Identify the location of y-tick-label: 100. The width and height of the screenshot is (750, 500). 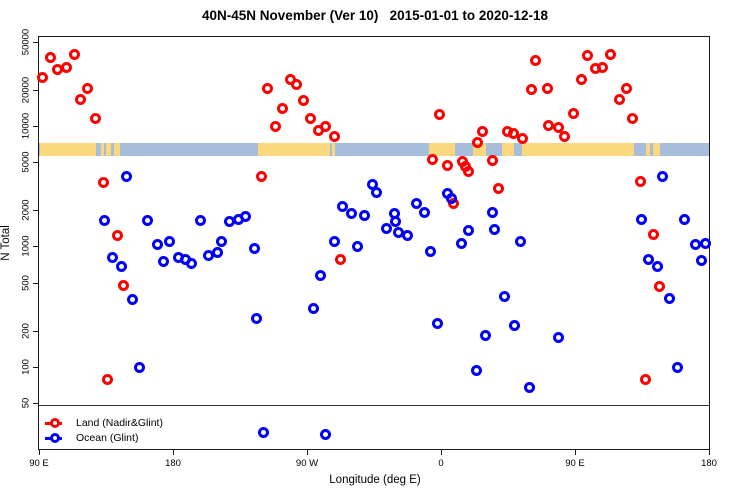
(26, 366).